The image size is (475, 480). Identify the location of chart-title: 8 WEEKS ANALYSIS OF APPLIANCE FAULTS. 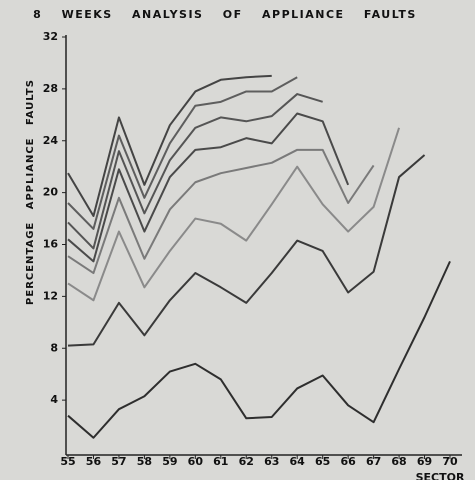
(225, 14).